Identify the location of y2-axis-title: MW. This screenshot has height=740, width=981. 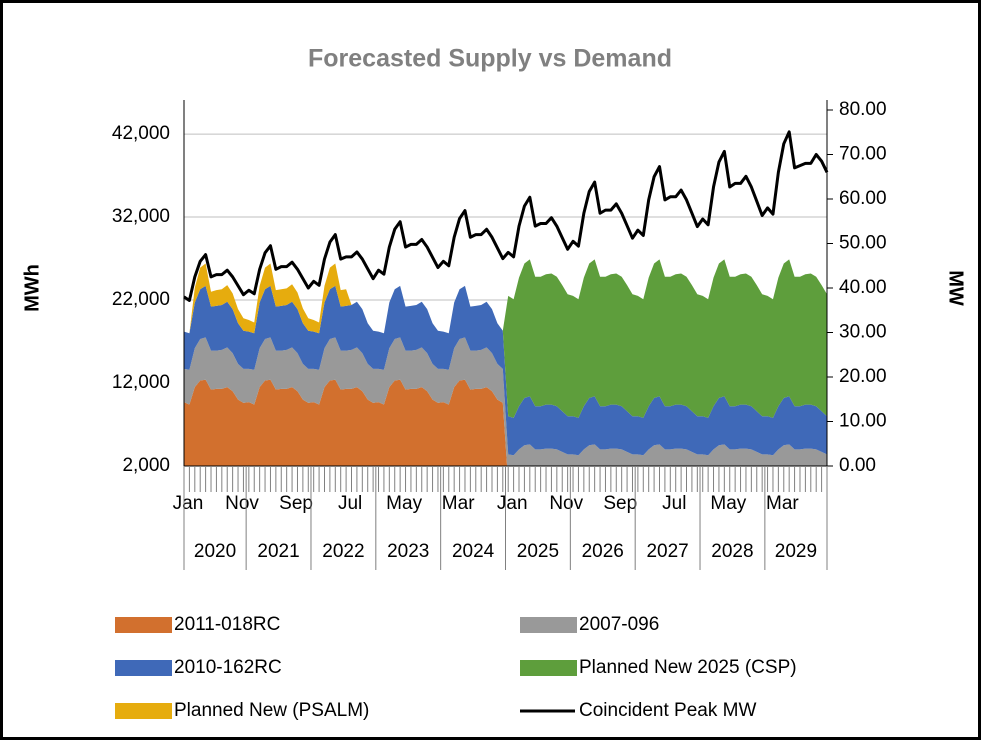
(956, 288).